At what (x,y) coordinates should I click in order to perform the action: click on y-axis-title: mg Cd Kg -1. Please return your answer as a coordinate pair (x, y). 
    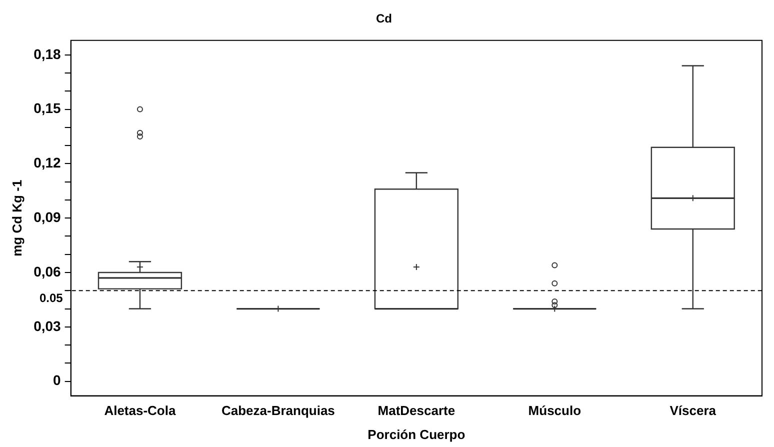
    Looking at the image, I should click on (16, 218).